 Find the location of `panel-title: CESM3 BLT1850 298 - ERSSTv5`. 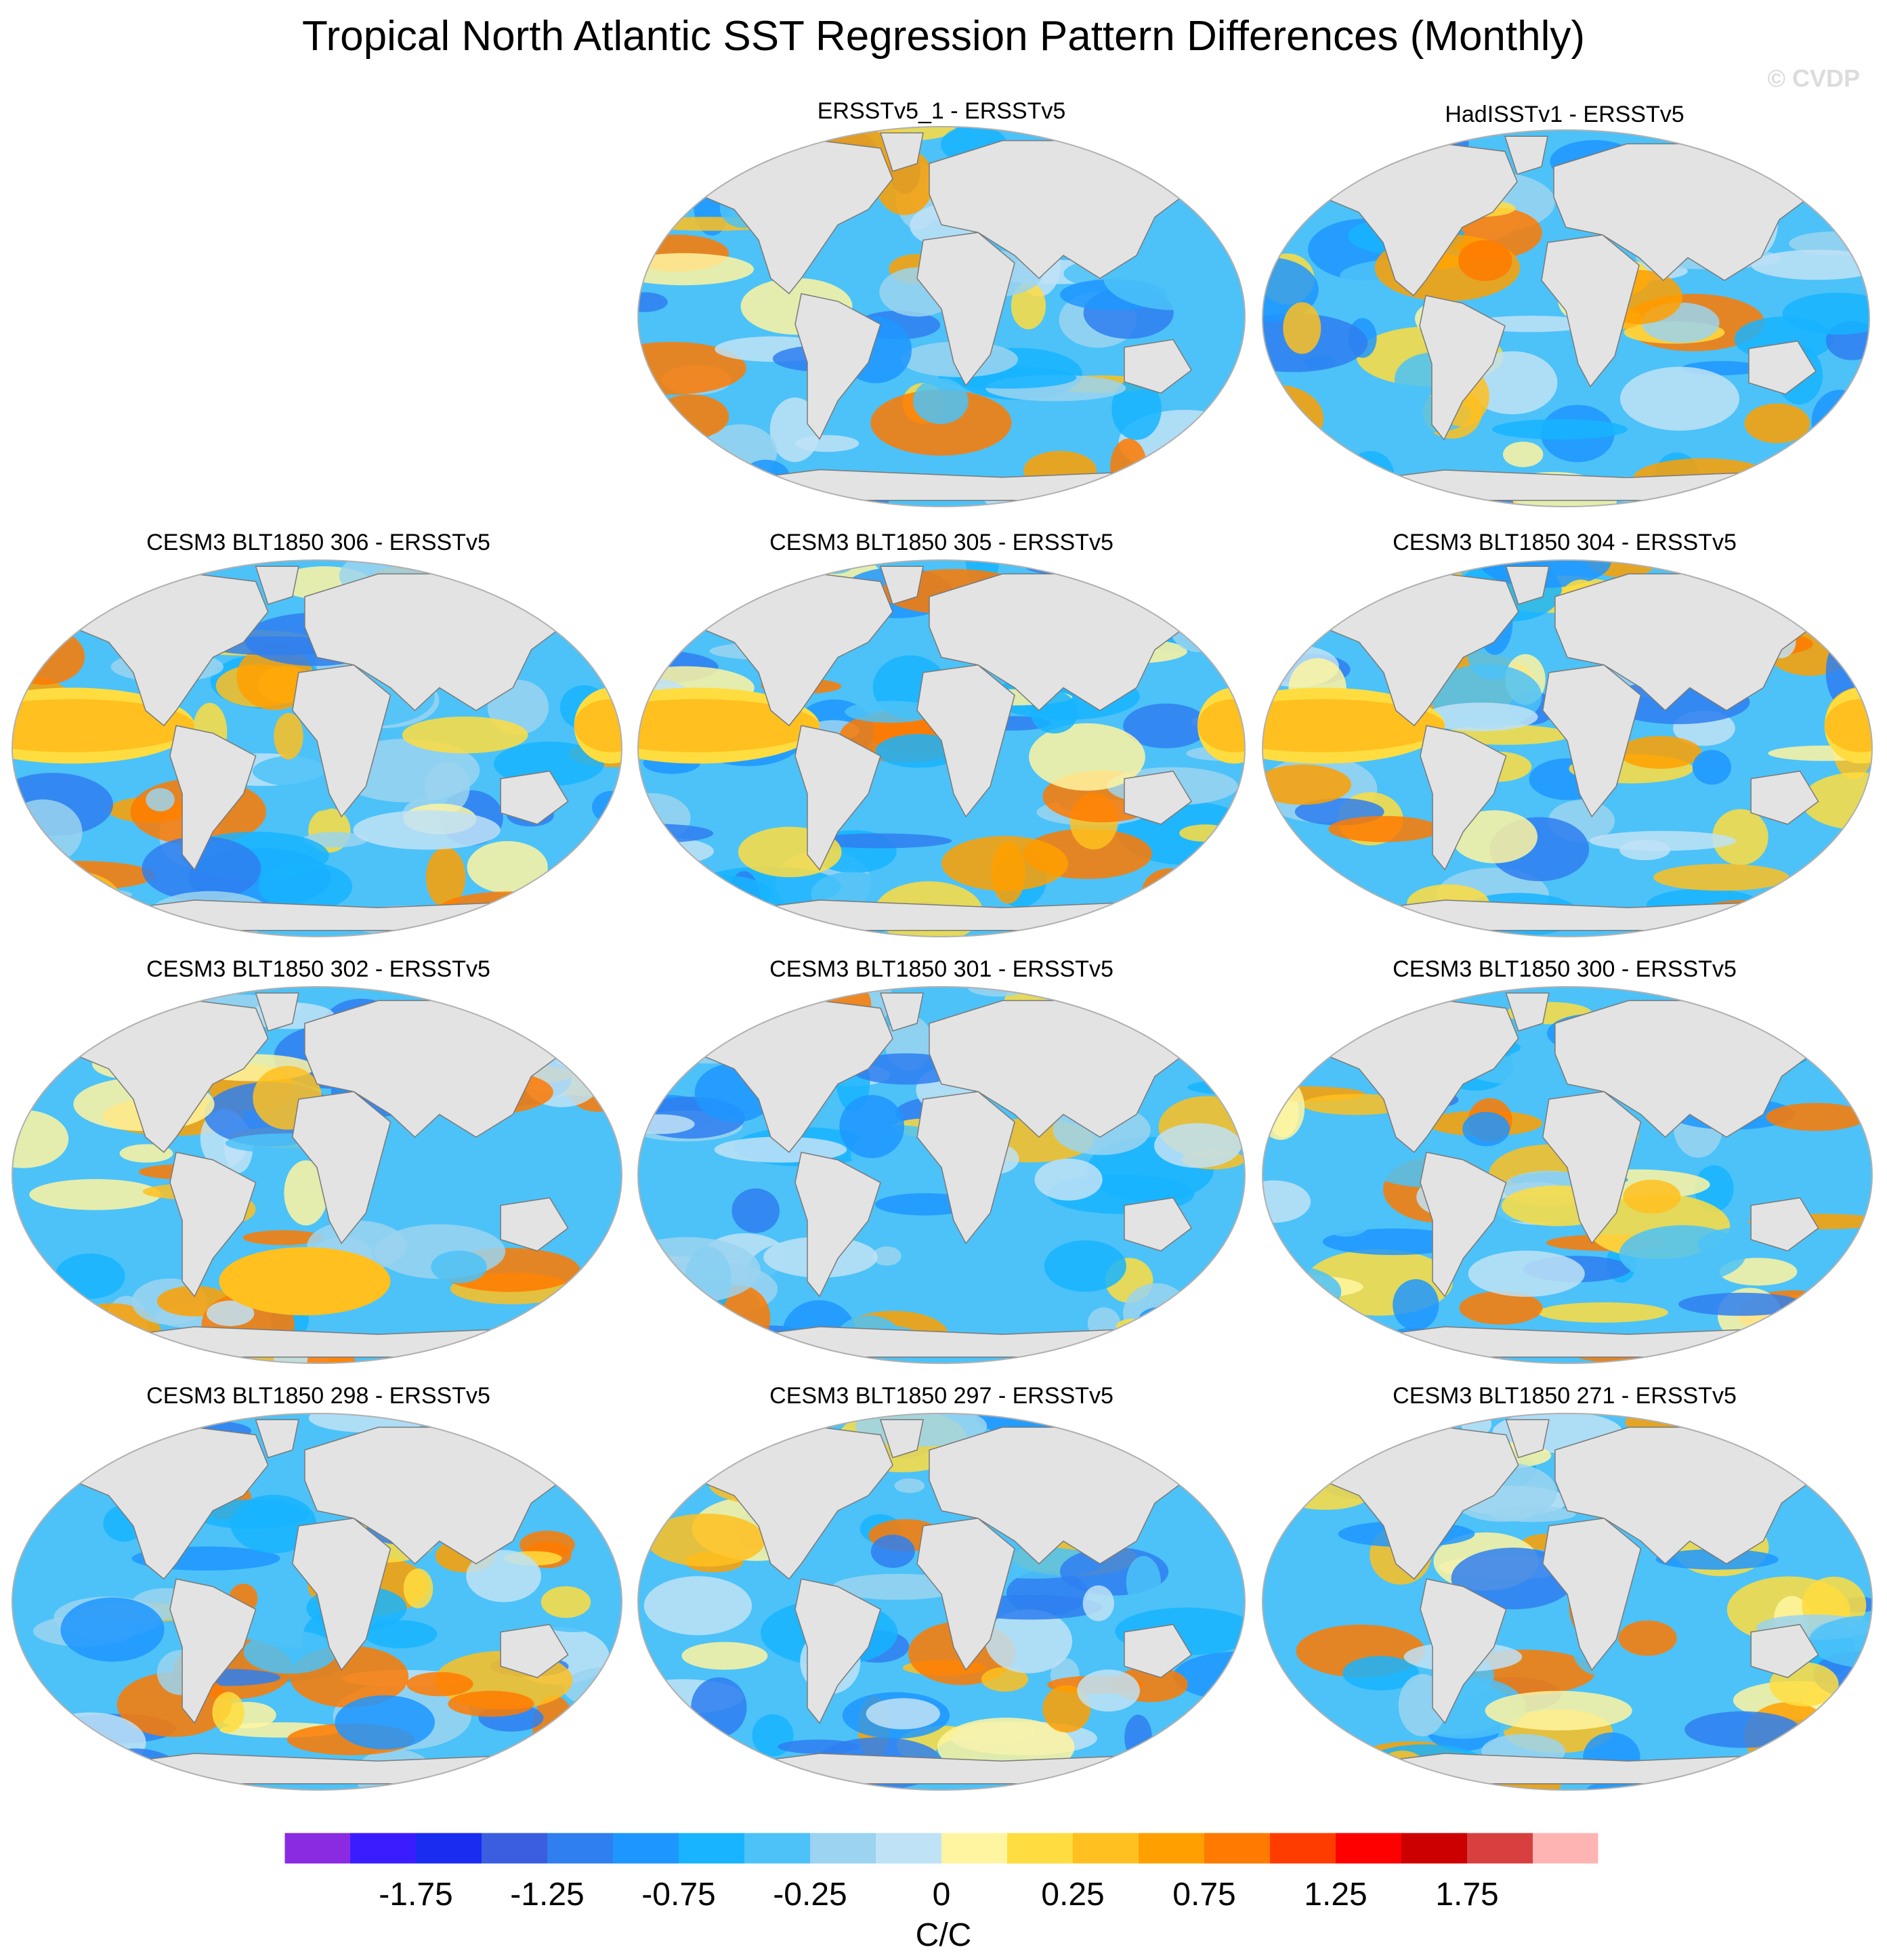

panel-title: CESM3 BLT1850 298 - ERSSTv5 is located at coordinates (318, 1396).